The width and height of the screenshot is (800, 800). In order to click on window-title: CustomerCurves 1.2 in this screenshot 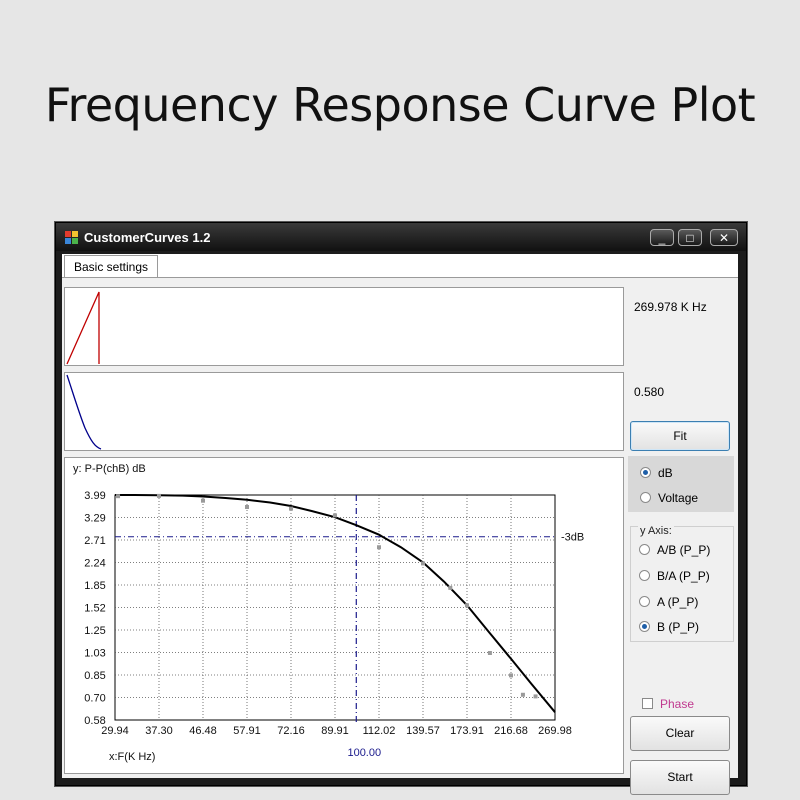, I will do `click(147, 237)`.